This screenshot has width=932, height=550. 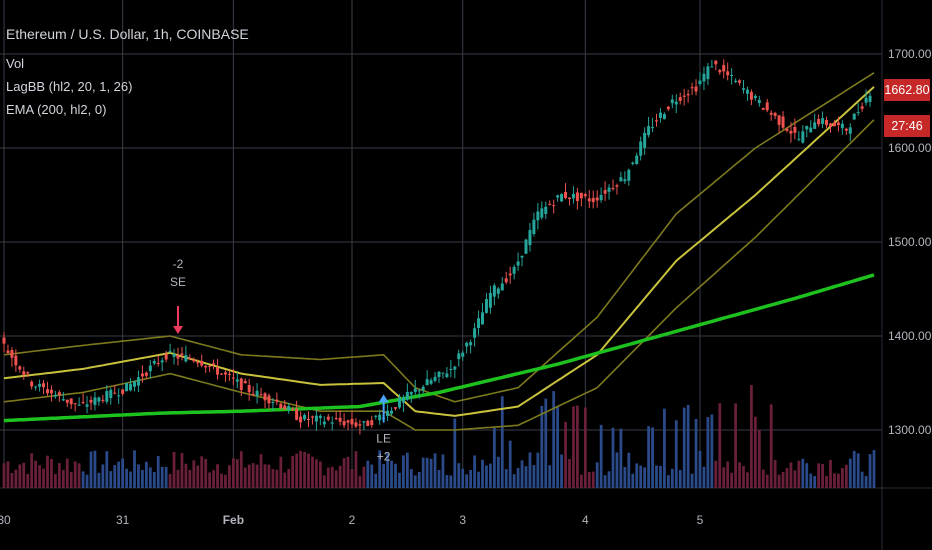 What do you see at coordinates (280, 360) in the screenshot?
I see `strategy-signals: -2 SE LE +2` at bounding box center [280, 360].